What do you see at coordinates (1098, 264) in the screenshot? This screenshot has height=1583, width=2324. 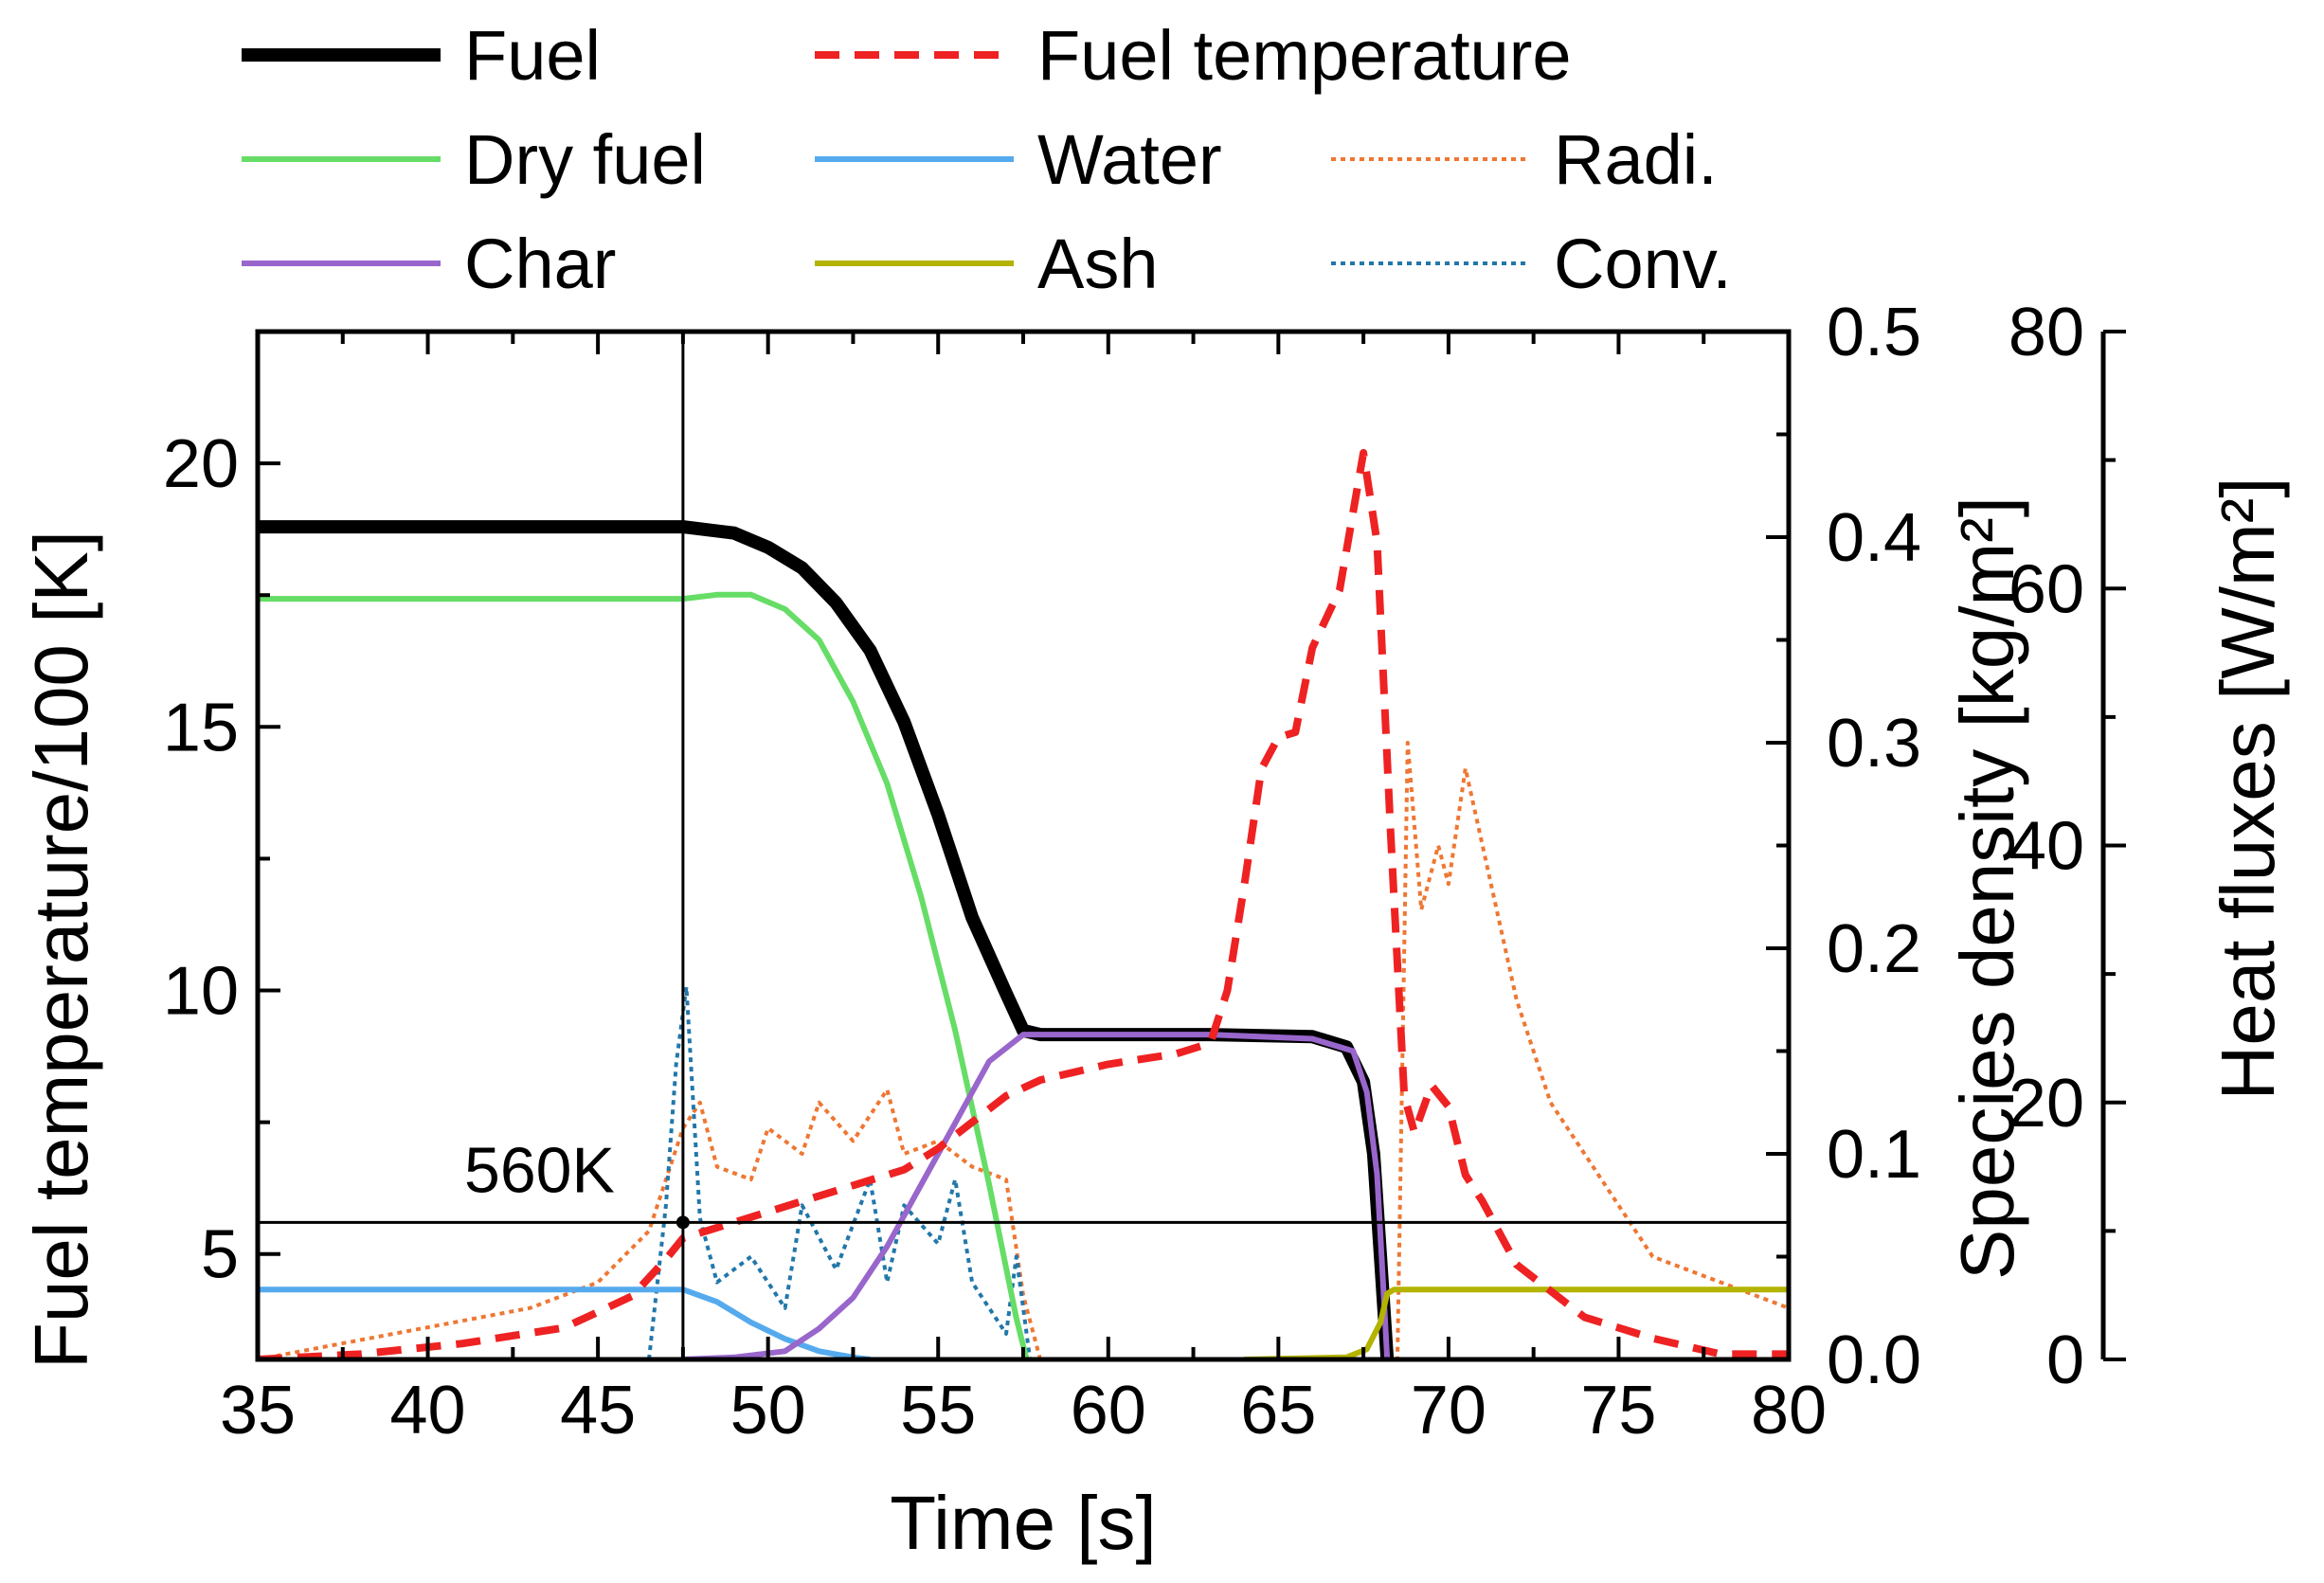 I see `legend-label: Ash` at bounding box center [1098, 264].